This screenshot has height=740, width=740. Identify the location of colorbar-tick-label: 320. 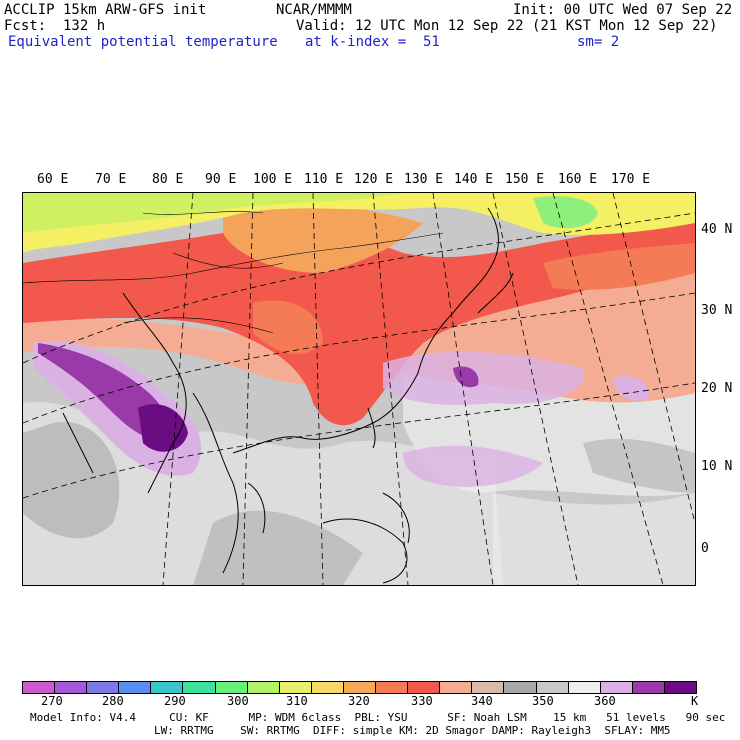
(359, 701).